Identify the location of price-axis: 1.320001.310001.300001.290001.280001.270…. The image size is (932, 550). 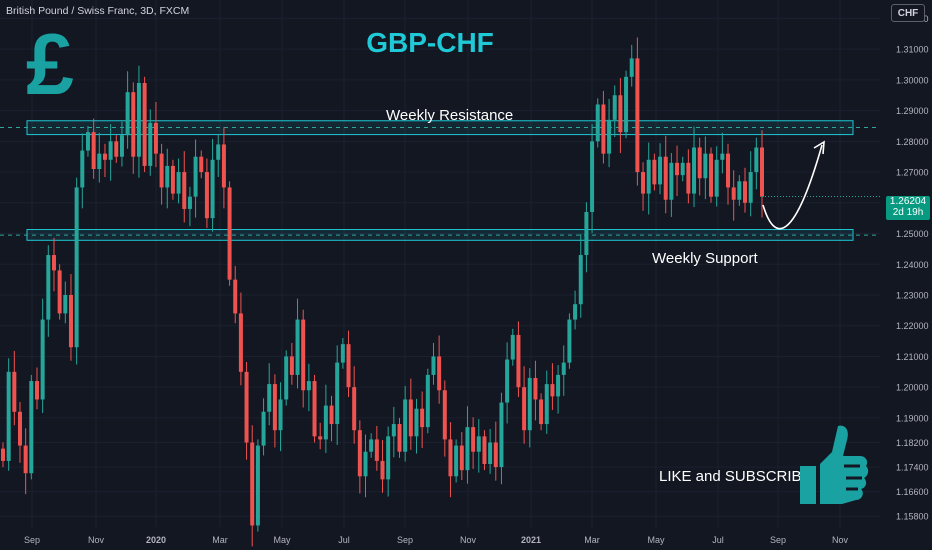
(912, 268).